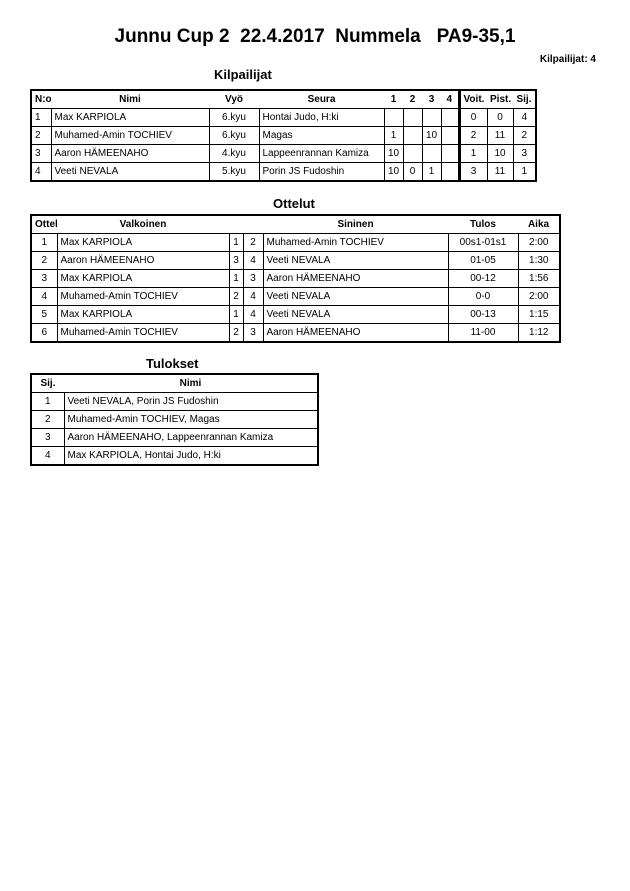 The width and height of the screenshot is (630, 891). I want to click on table-cell: 0-0, so click(483, 296).